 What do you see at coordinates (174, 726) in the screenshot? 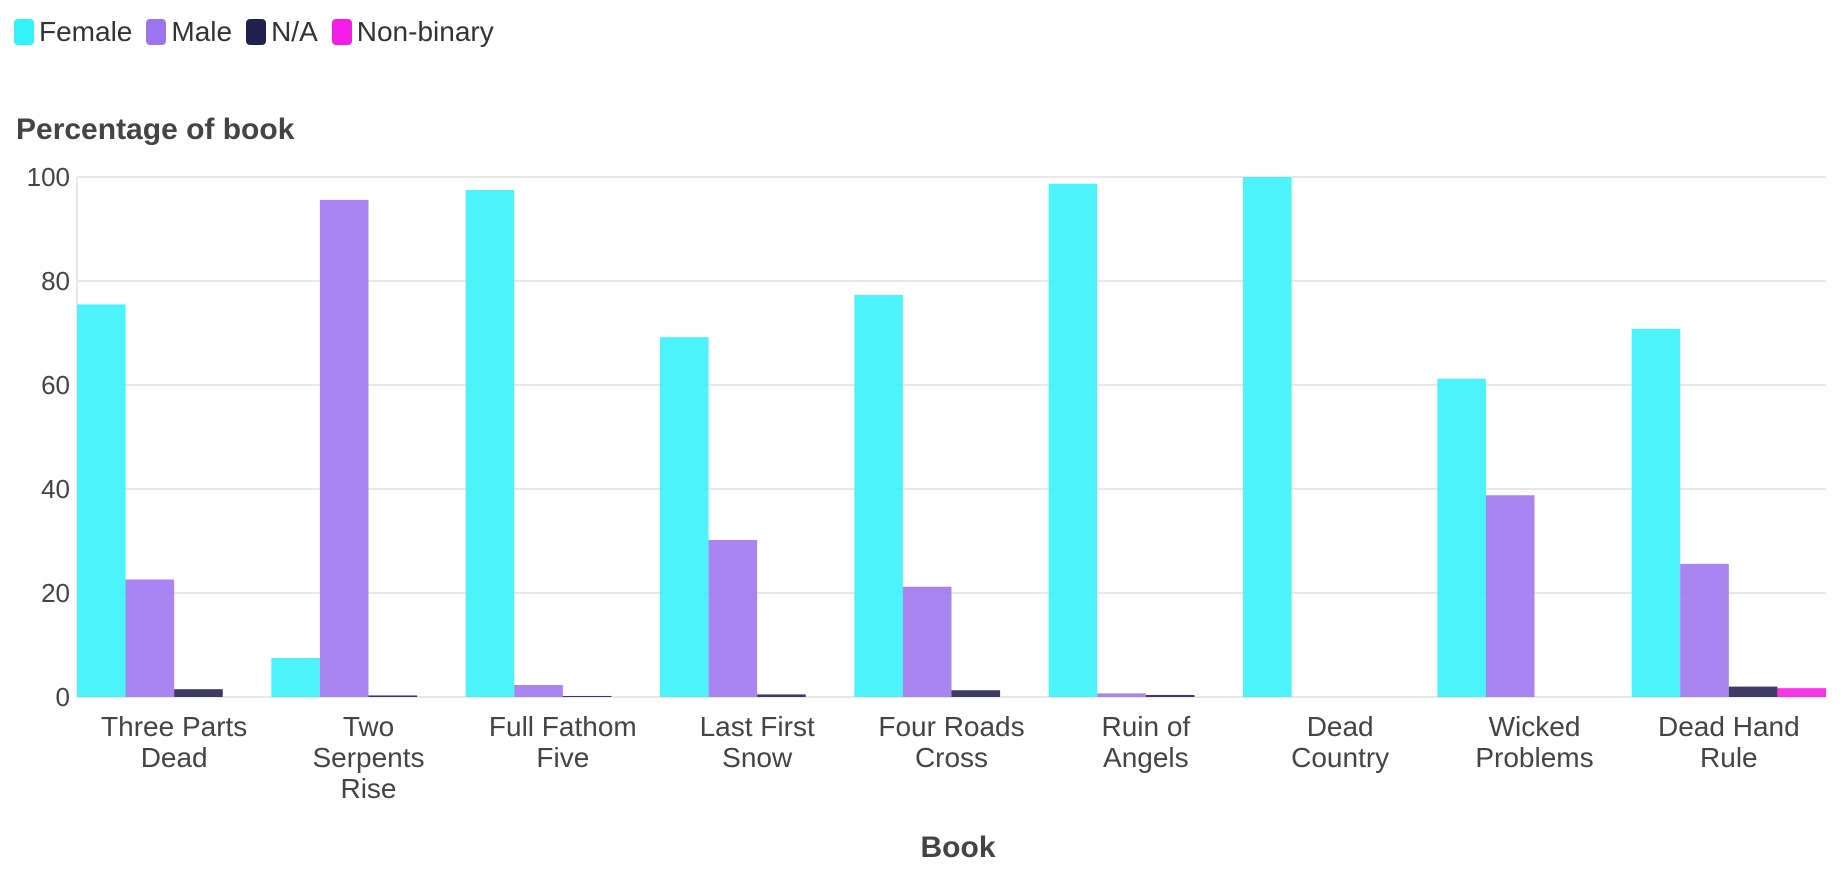
I see `x-tick-label-line: Three Parts` at bounding box center [174, 726].